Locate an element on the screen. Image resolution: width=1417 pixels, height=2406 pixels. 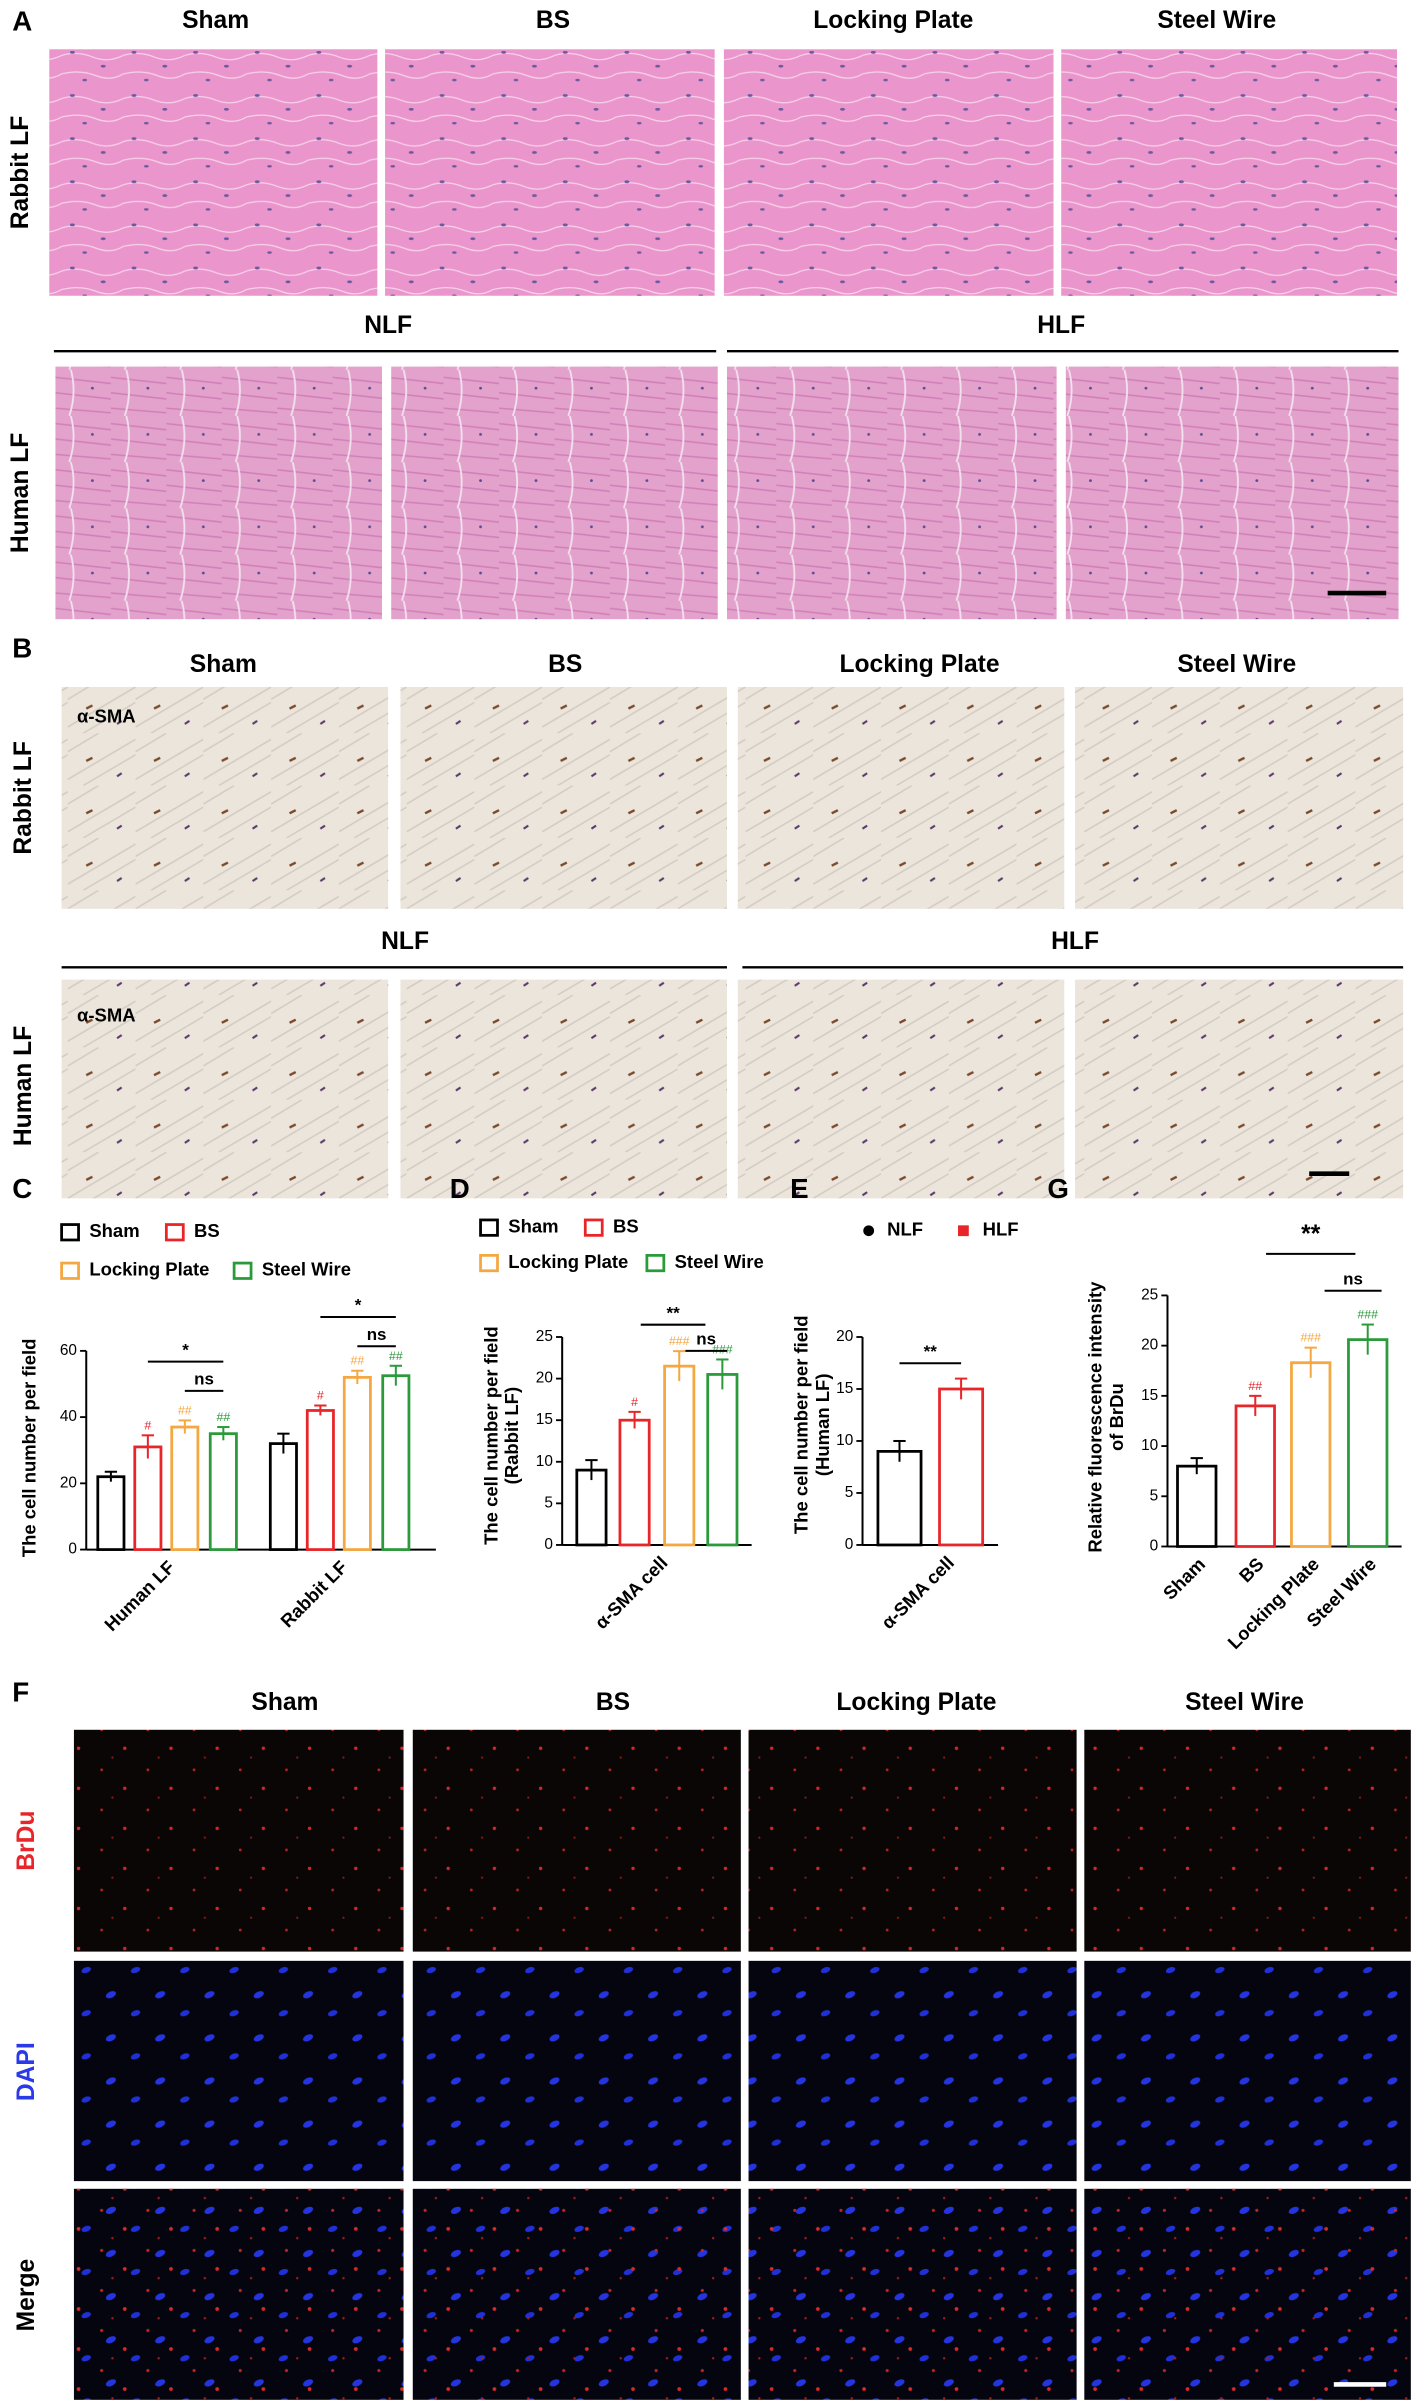
y-tick-label: 40 is located at coordinates (68, 1416).